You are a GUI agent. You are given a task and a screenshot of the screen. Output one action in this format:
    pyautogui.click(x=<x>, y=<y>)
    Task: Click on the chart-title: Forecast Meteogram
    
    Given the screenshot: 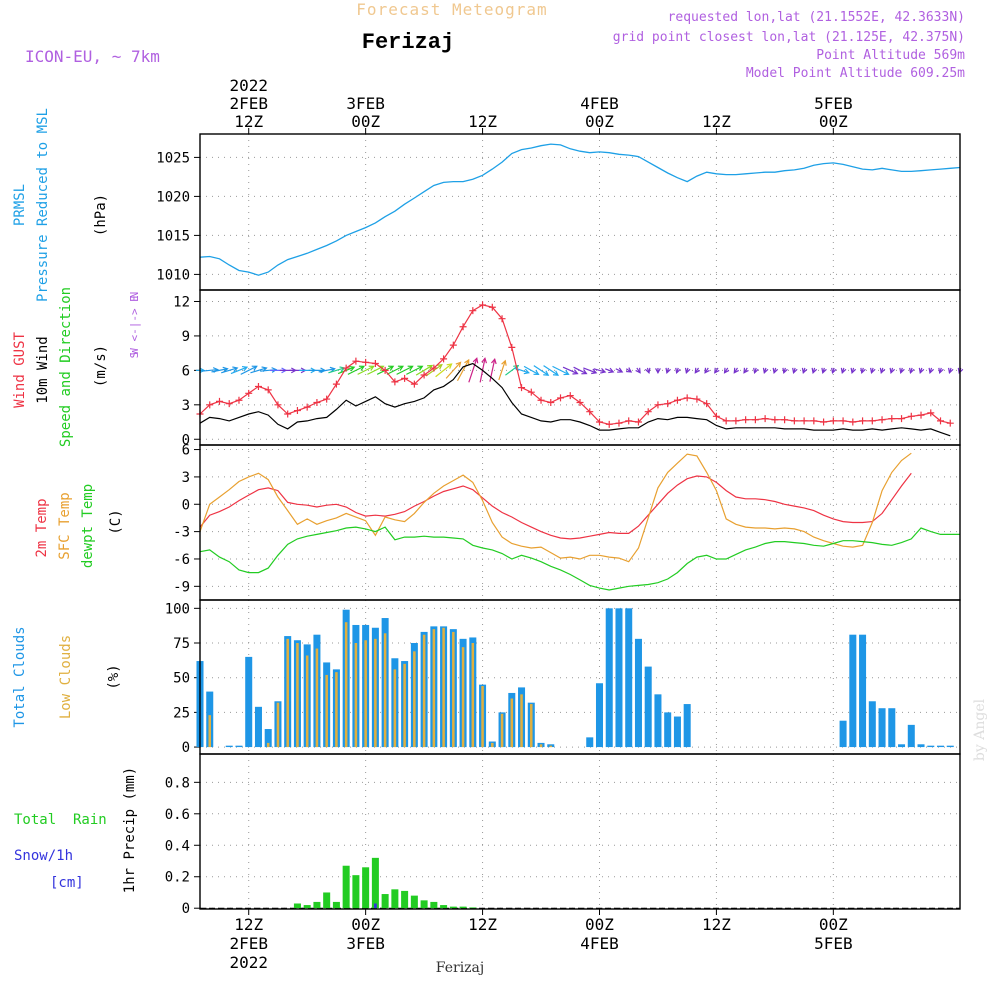 What is the action you would take?
    pyautogui.click(x=451, y=9)
    